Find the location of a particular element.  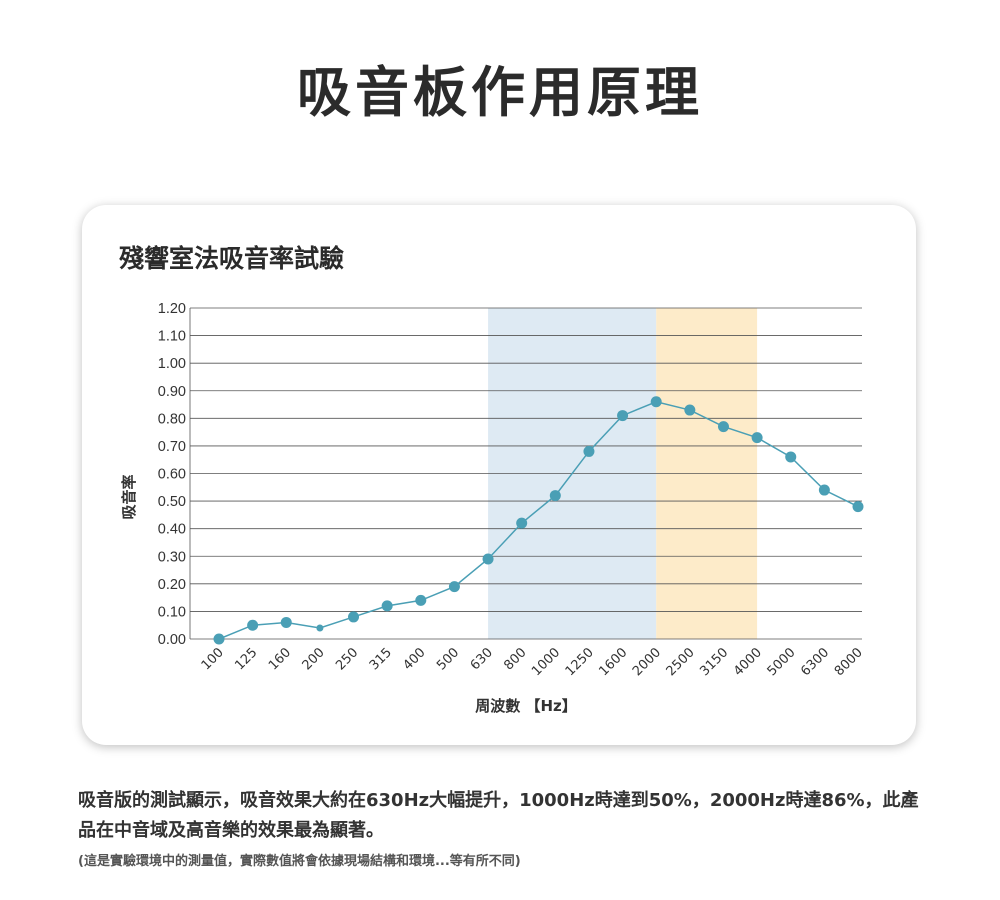

y-tick-label: 1.10 is located at coordinates (172, 337).